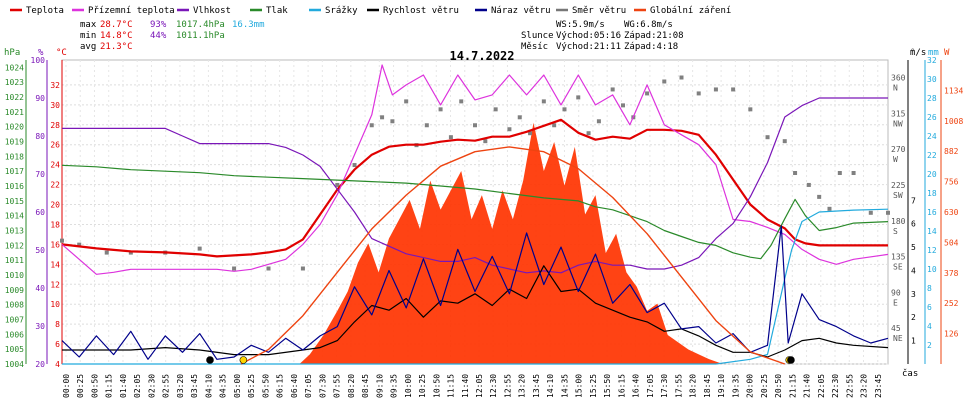  I want to click on x-tick-label: 13:20, so click(522, 386).